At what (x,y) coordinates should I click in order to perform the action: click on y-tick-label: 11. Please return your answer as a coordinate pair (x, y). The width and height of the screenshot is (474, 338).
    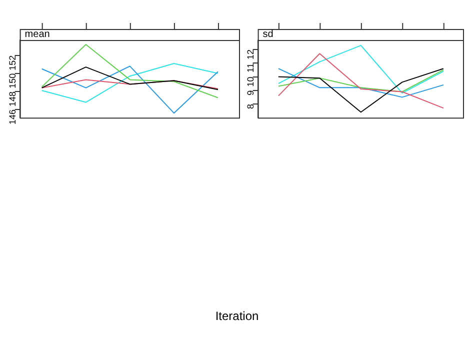
    Looking at the image, I should click on (250, 67).